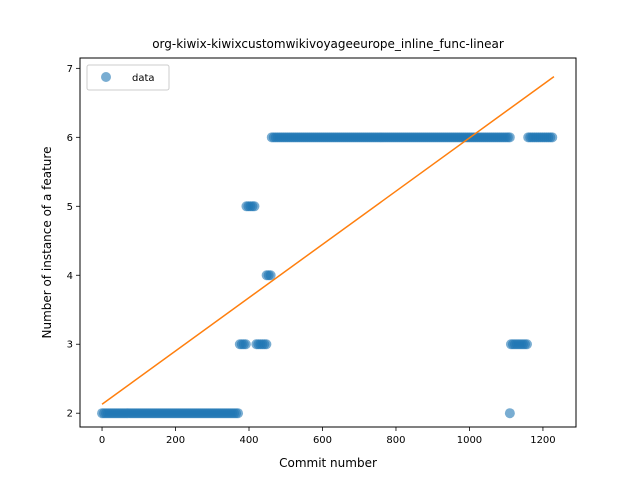 Image resolution: width=640 pixels, height=480 pixels. I want to click on x-tick-label: 400, so click(248, 440).